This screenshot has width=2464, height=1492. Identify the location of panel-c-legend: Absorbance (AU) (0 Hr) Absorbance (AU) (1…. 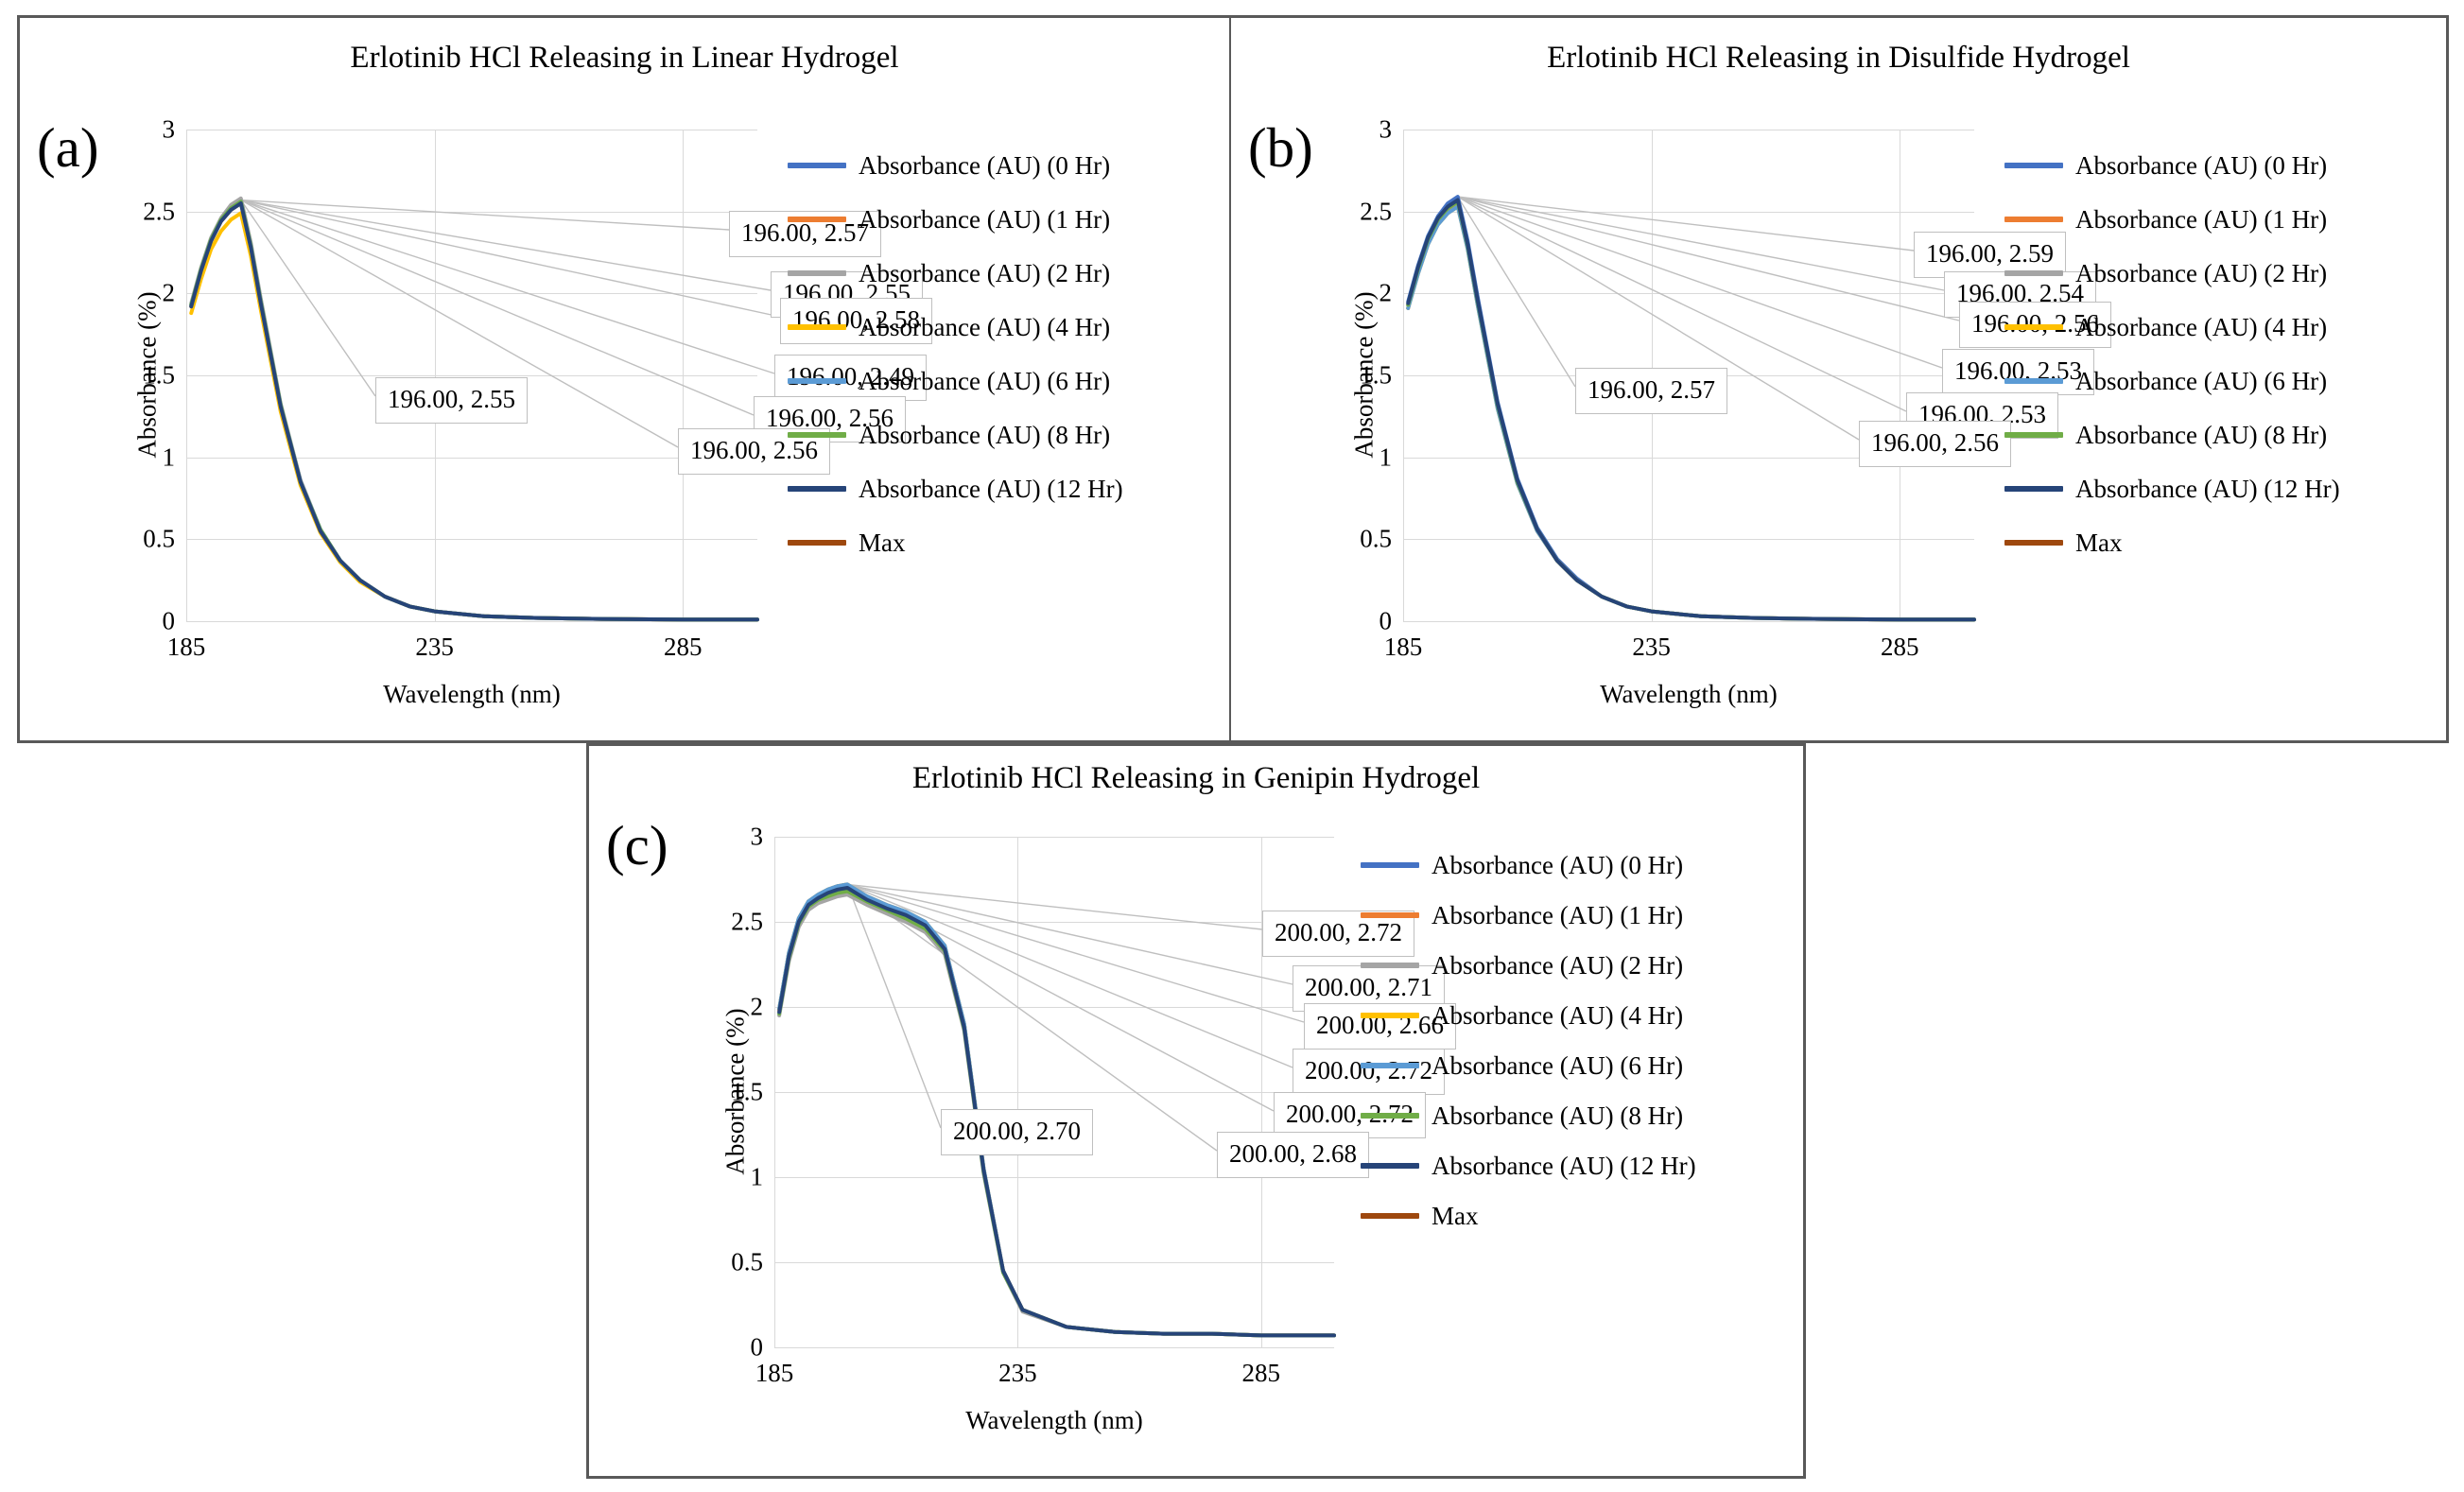
(1528, 1046).